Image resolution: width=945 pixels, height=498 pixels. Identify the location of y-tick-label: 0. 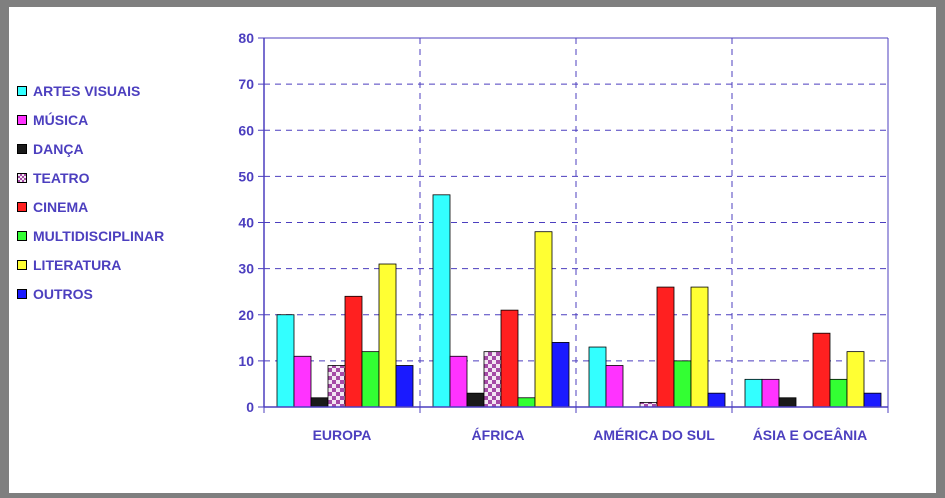
(250, 407).